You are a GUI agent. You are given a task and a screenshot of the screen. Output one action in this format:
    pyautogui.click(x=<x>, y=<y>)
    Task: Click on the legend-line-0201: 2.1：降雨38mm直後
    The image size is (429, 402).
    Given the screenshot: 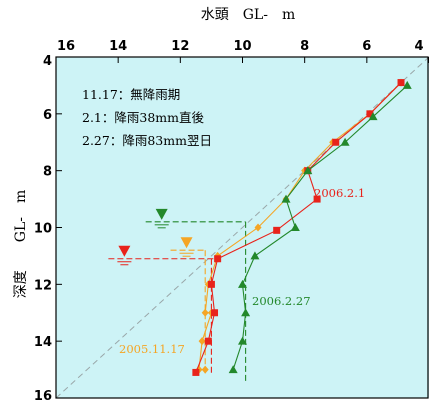 What is the action you would take?
    pyautogui.click(x=143, y=117)
    